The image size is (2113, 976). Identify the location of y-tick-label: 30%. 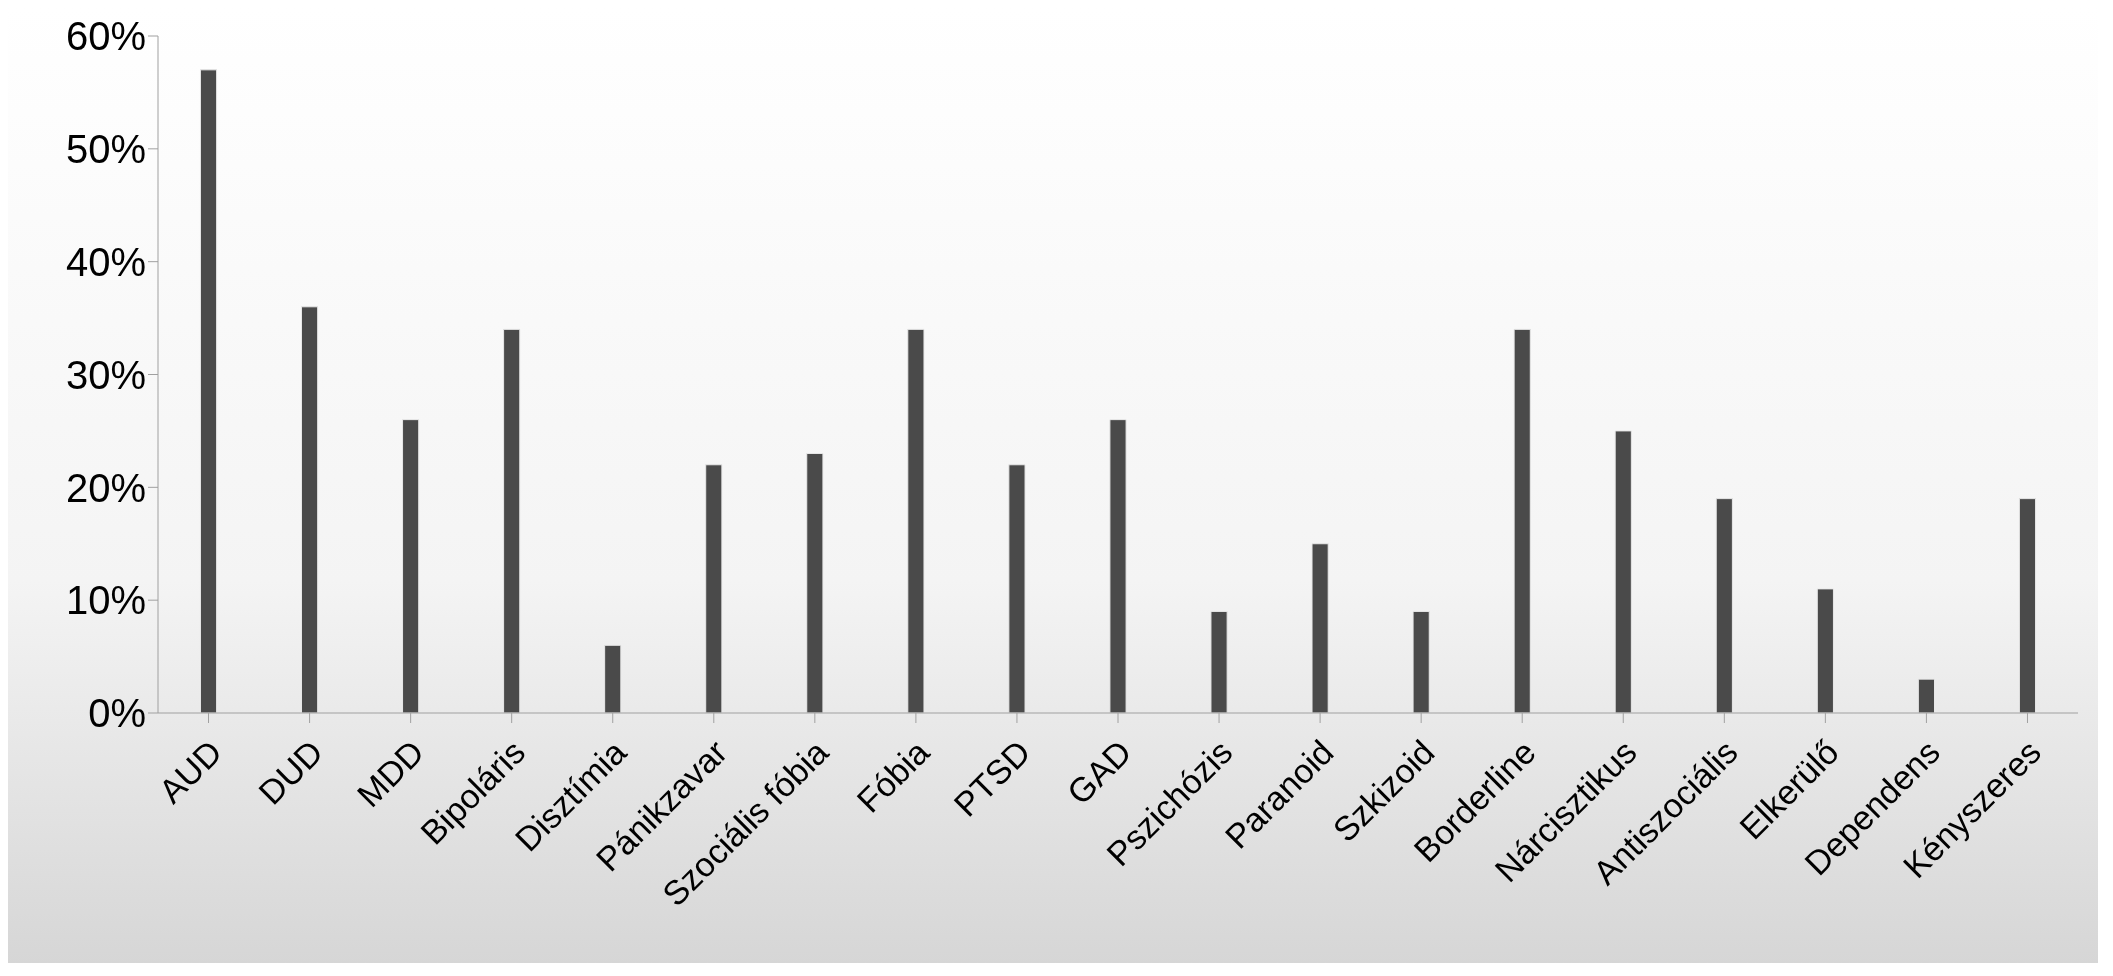
(105, 374).